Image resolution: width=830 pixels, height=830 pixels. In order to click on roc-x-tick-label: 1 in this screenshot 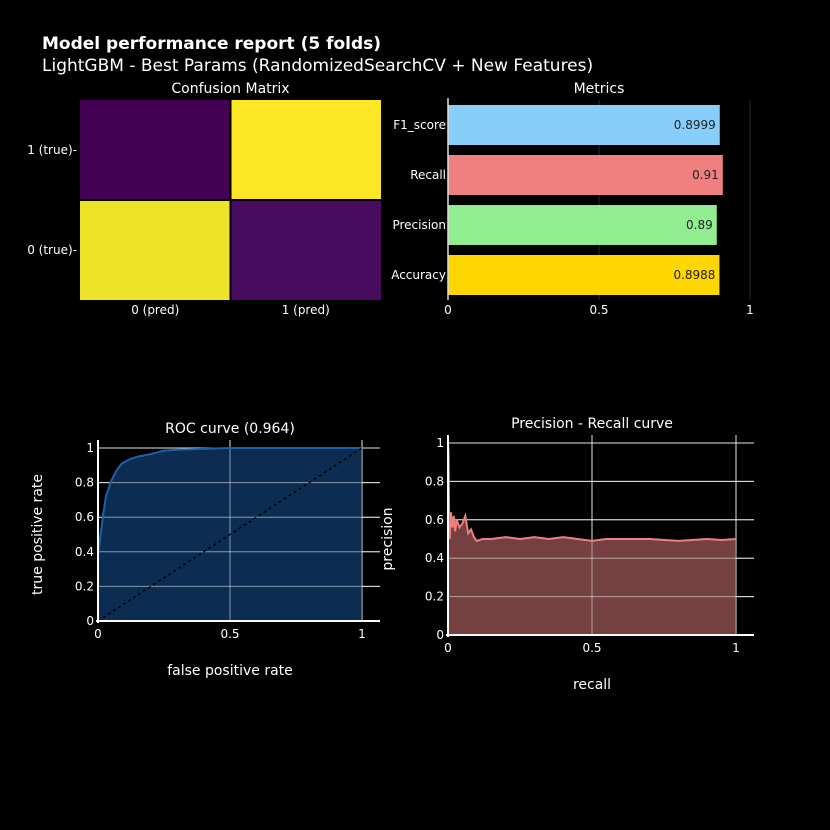, I will do `click(362, 634)`.